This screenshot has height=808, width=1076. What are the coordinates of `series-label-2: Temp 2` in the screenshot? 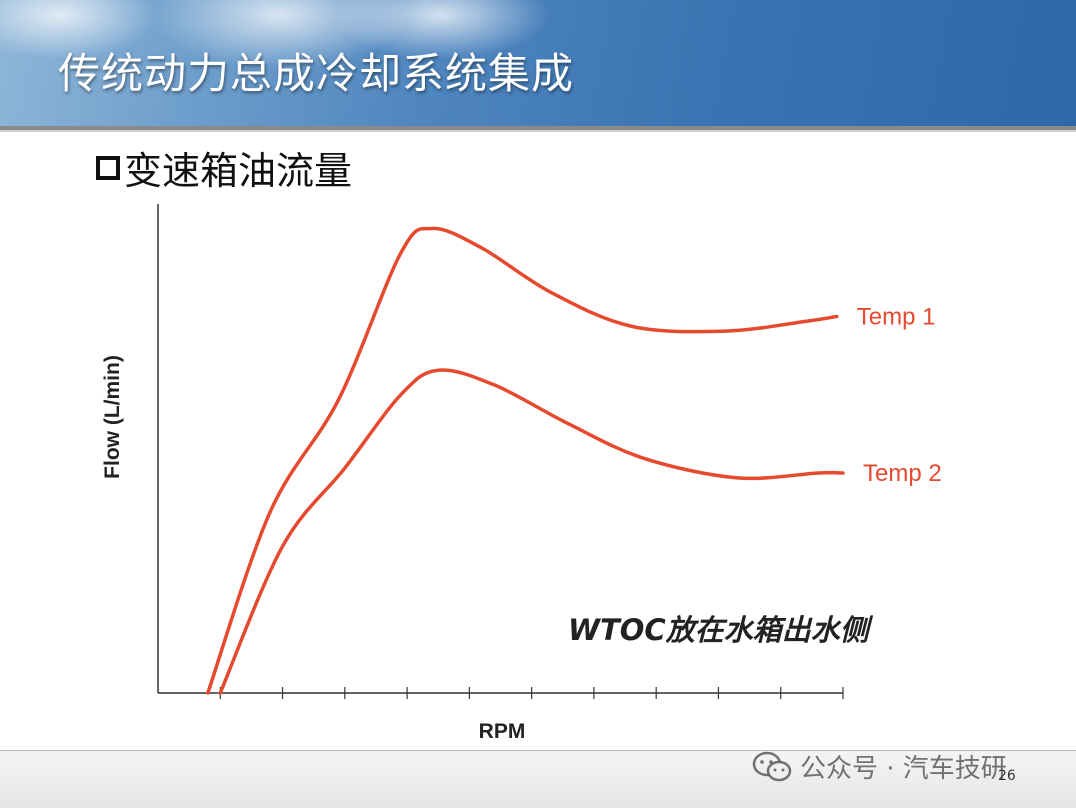 It's located at (902, 473).